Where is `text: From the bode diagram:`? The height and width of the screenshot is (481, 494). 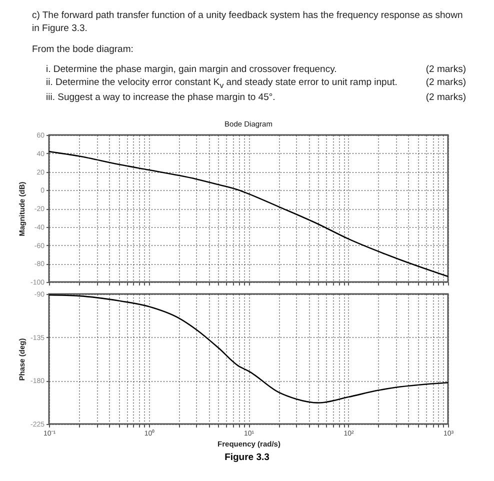 text: From the bode diagram: is located at coordinates (83, 50).